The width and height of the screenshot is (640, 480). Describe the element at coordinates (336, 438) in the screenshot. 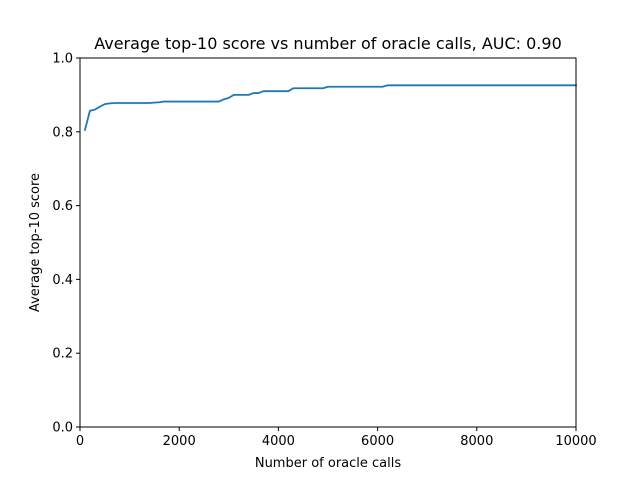

I see `x-axis-ticks: 0 2000 4000 6000 8000 10000` at that location.